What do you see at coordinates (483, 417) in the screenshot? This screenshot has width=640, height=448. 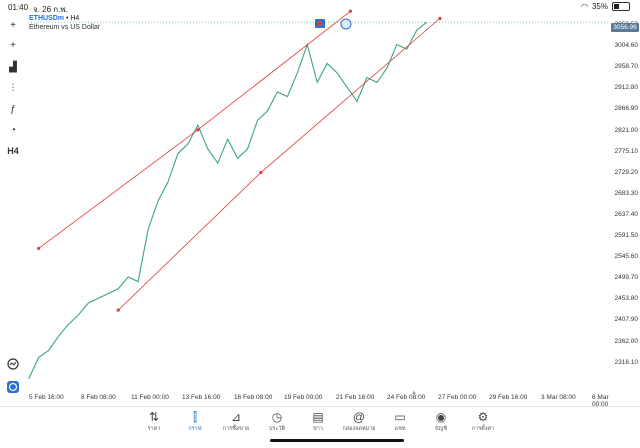 I see `tab-settings-icon: ⚙` at bounding box center [483, 417].